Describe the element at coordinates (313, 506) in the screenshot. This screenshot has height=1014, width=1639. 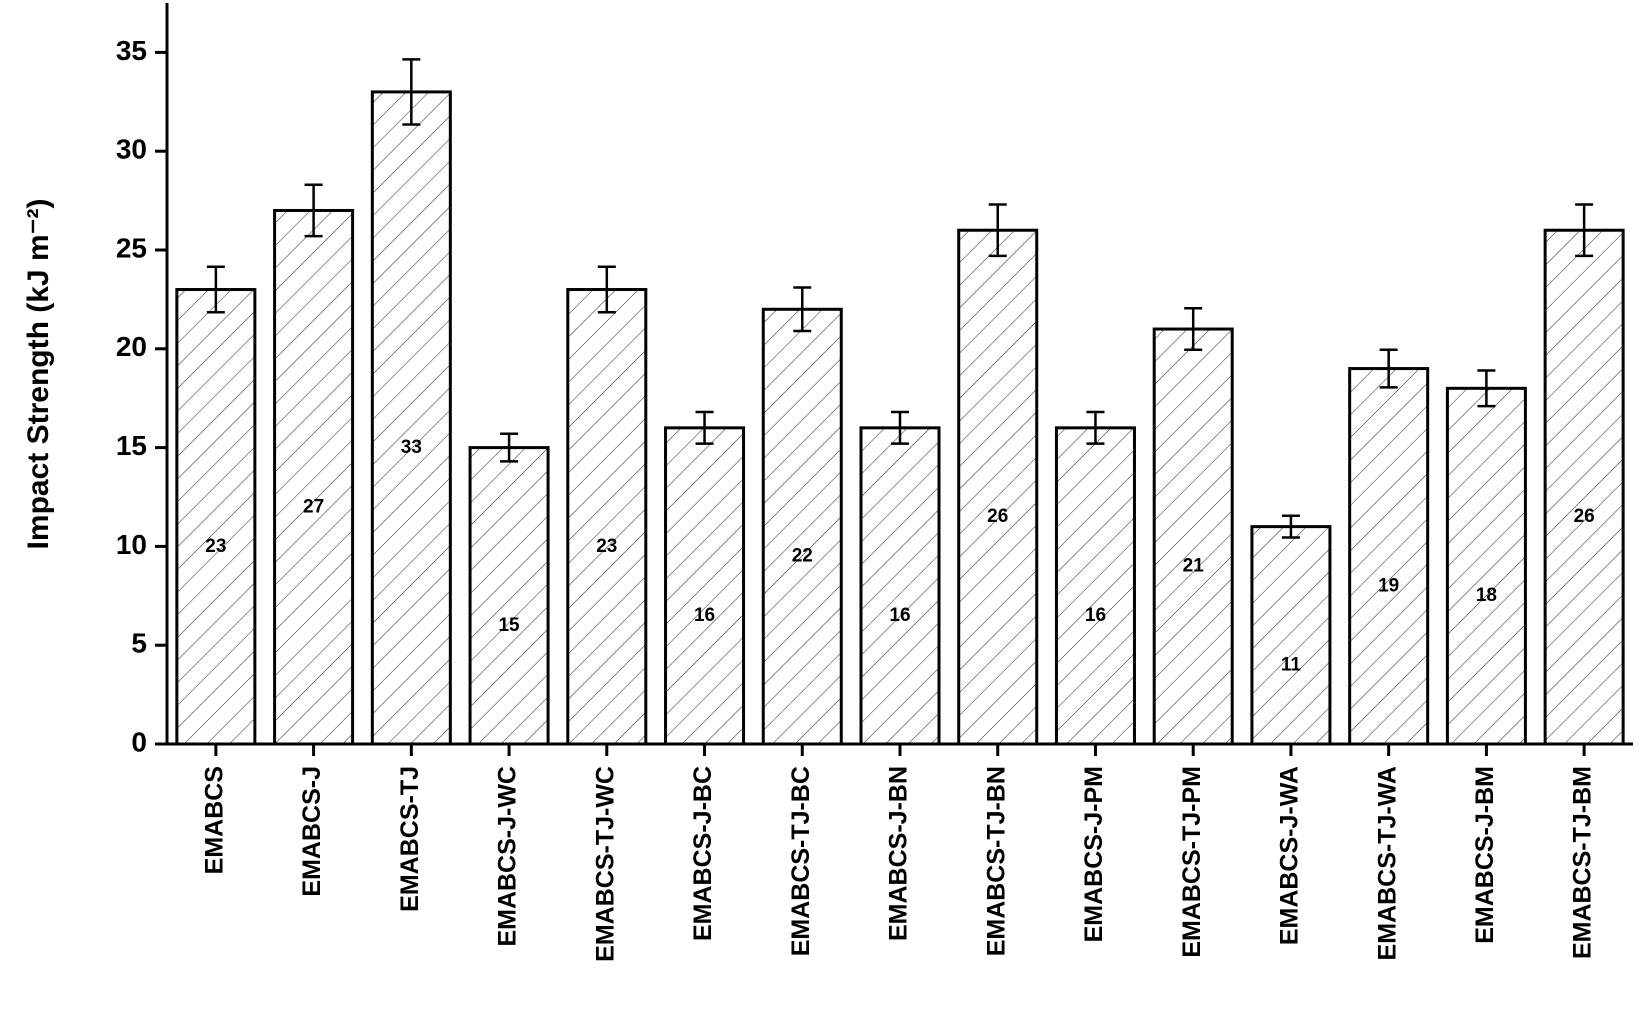
I see `value-label: 27` at that location.